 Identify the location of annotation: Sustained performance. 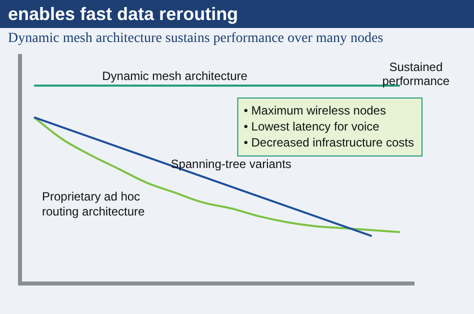
(416, 74).